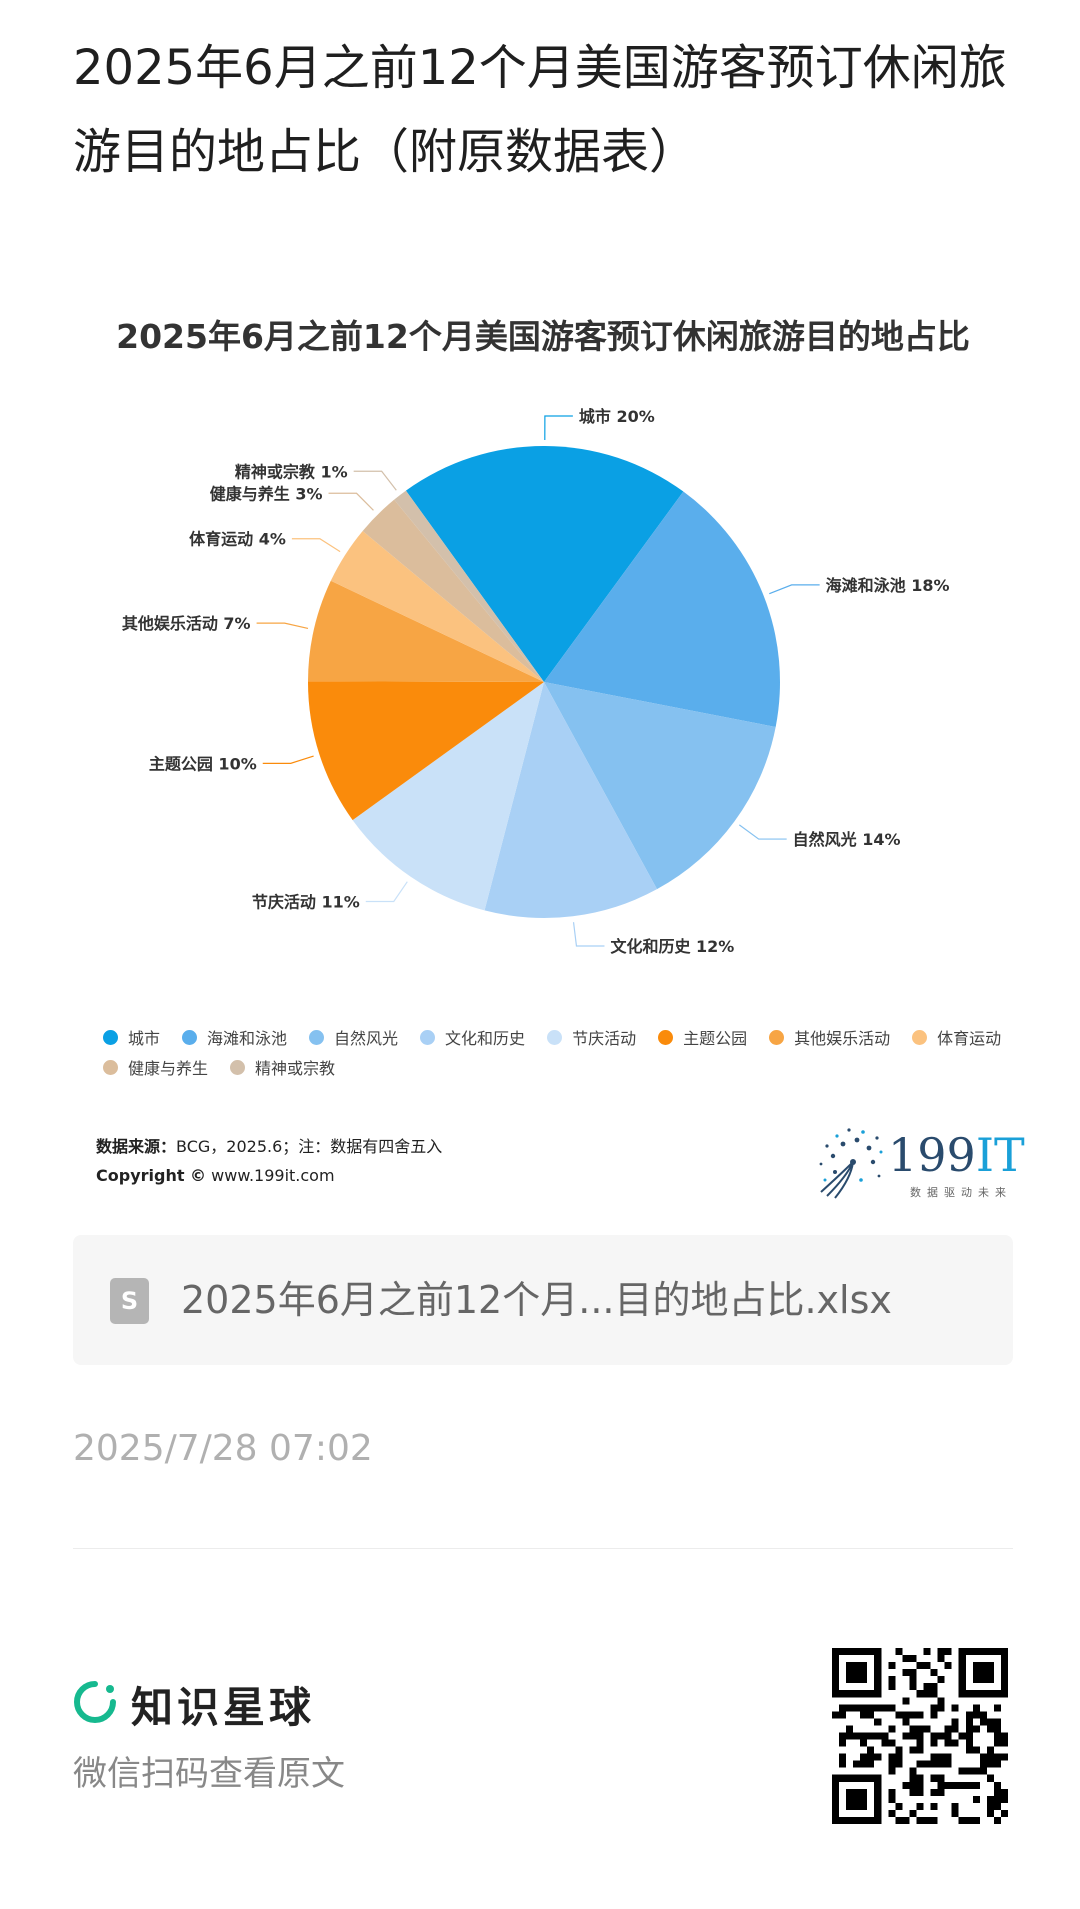 The image size is (1080, 1909). Describe the element at coordinates (266, 493) in the screenshot. I see `slice-label: 健康与养生 3%` at that location.